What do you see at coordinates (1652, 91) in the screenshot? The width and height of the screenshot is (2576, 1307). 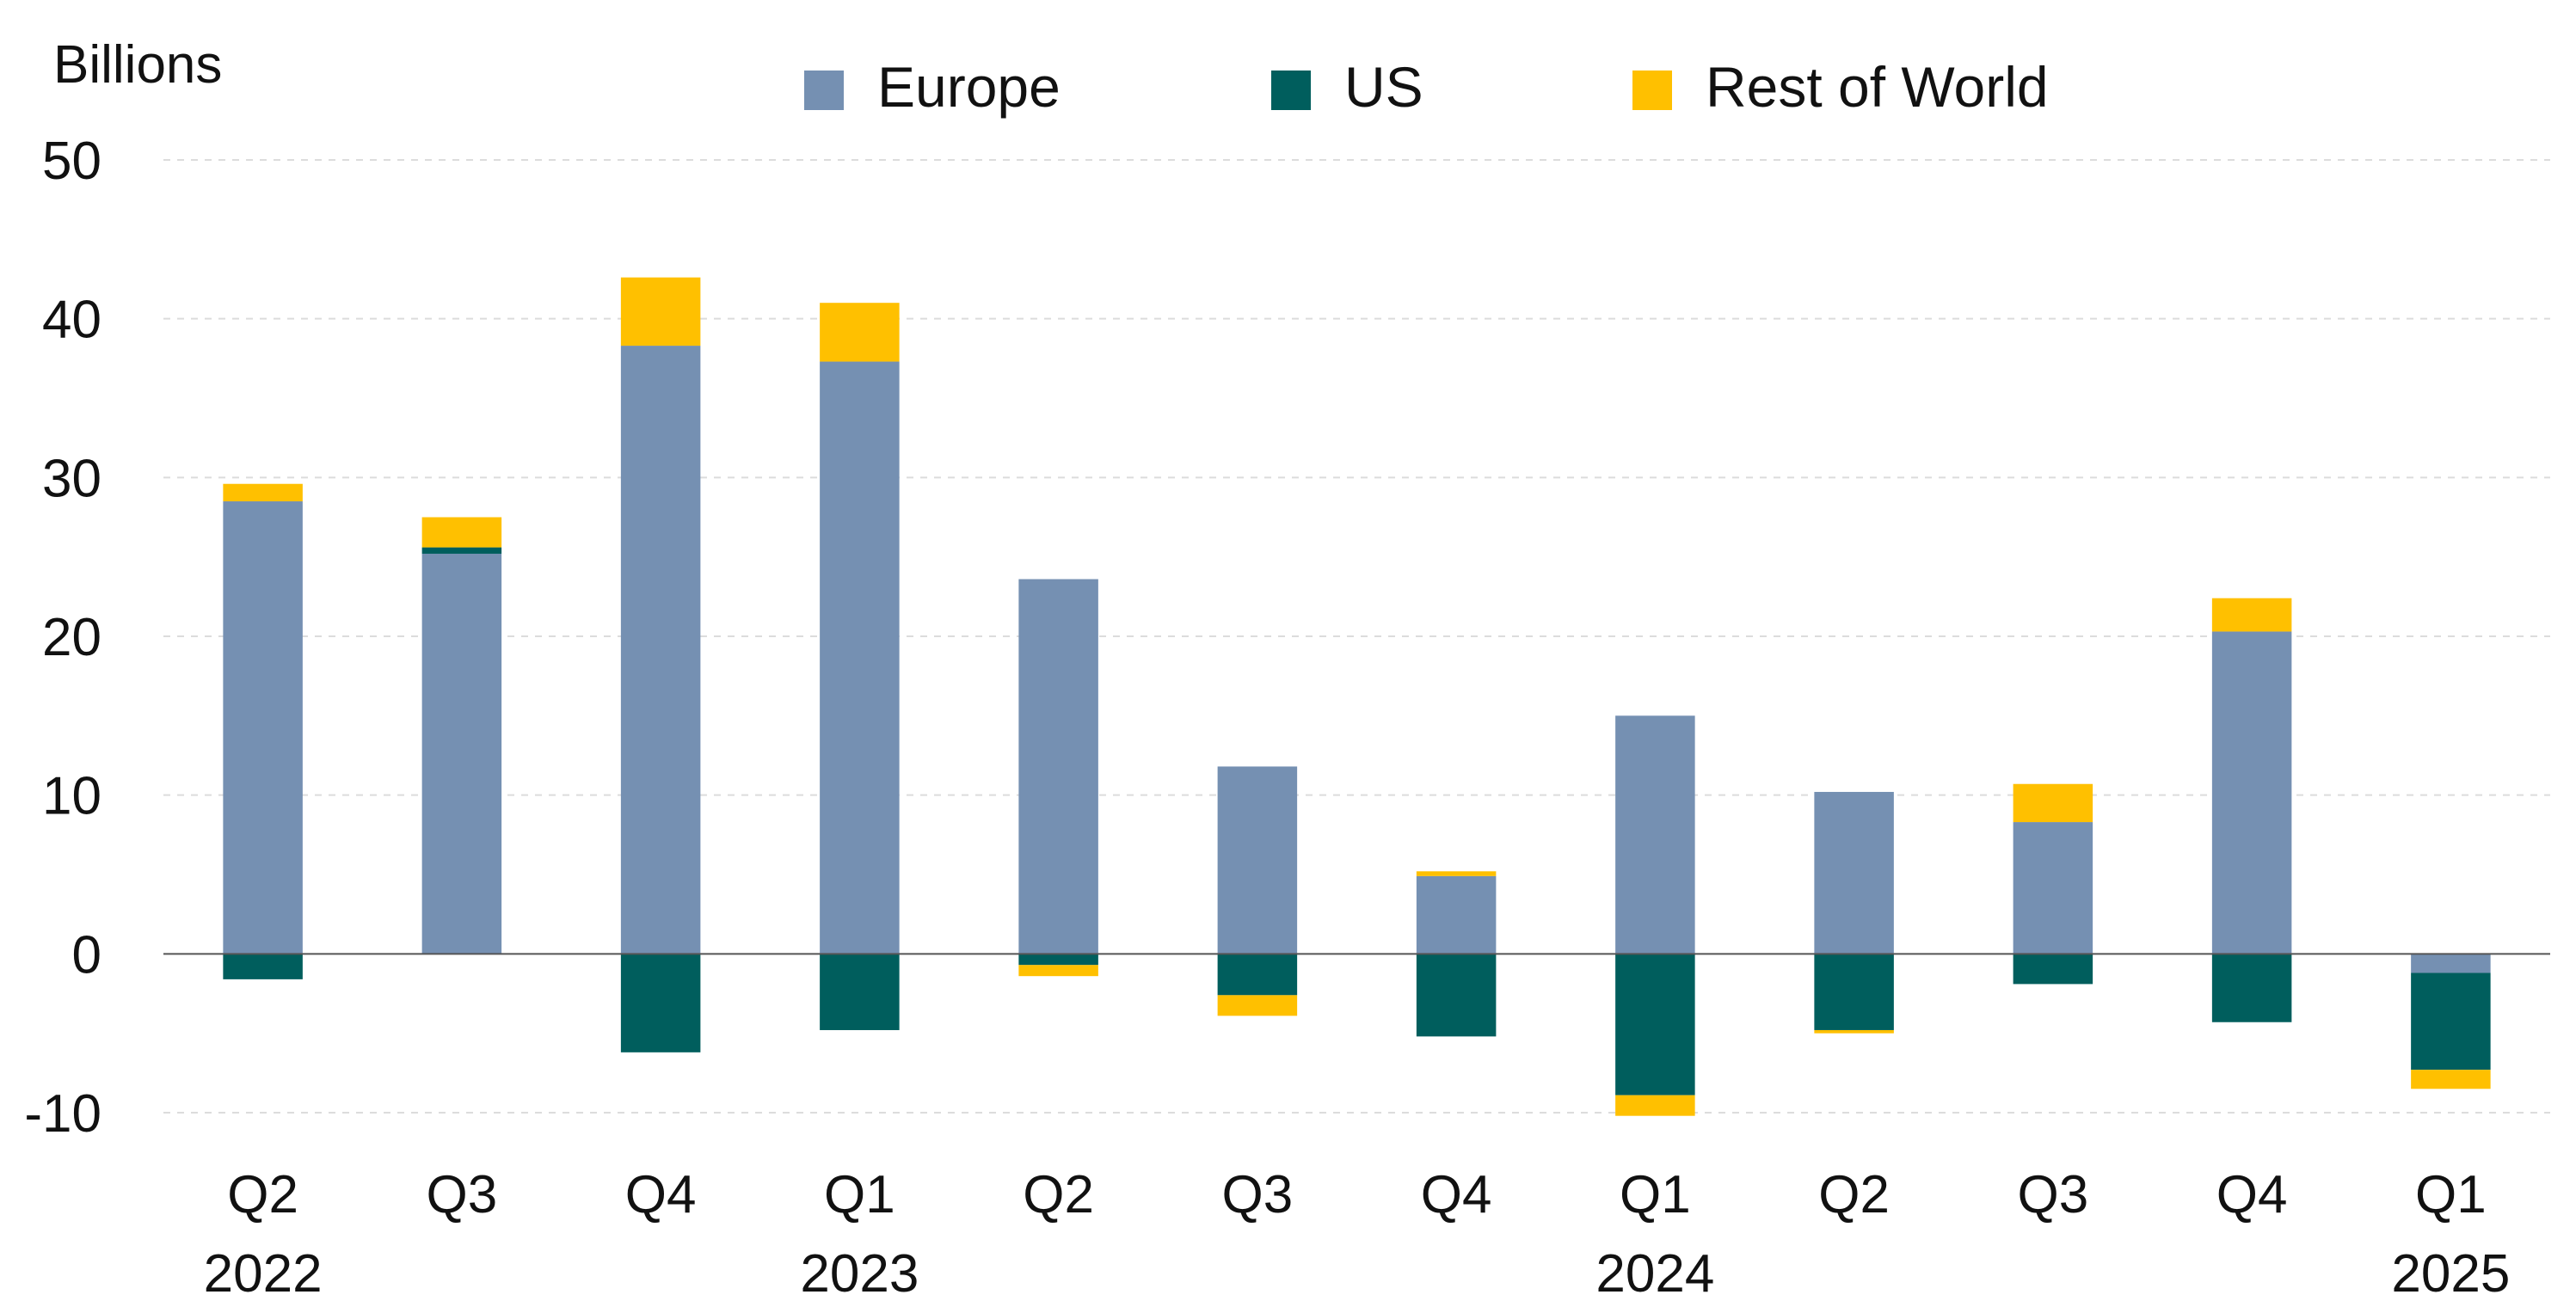 I see `legend-swatch-rest-of-world` at bounding box center [1652, 91].